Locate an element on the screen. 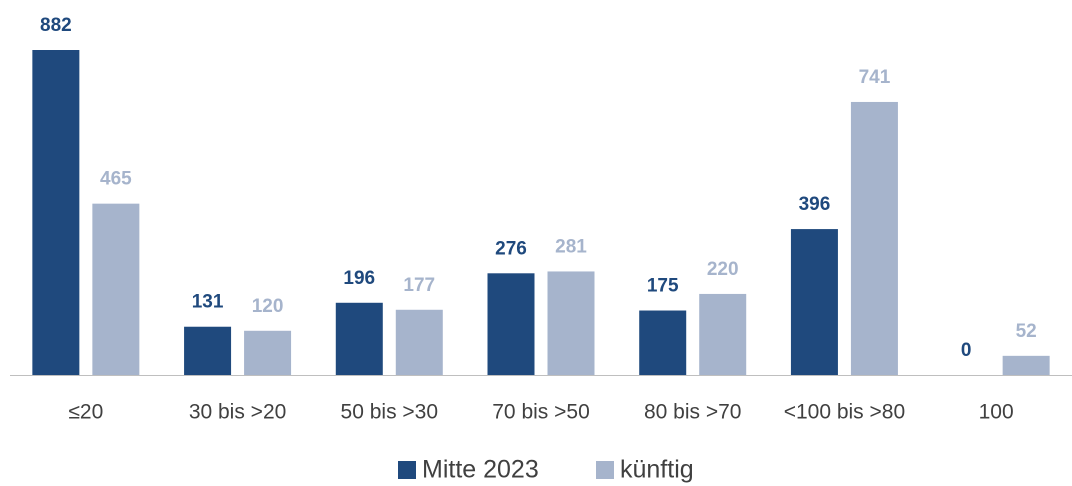  data-label: 281 is located at coordinates (571, 246).